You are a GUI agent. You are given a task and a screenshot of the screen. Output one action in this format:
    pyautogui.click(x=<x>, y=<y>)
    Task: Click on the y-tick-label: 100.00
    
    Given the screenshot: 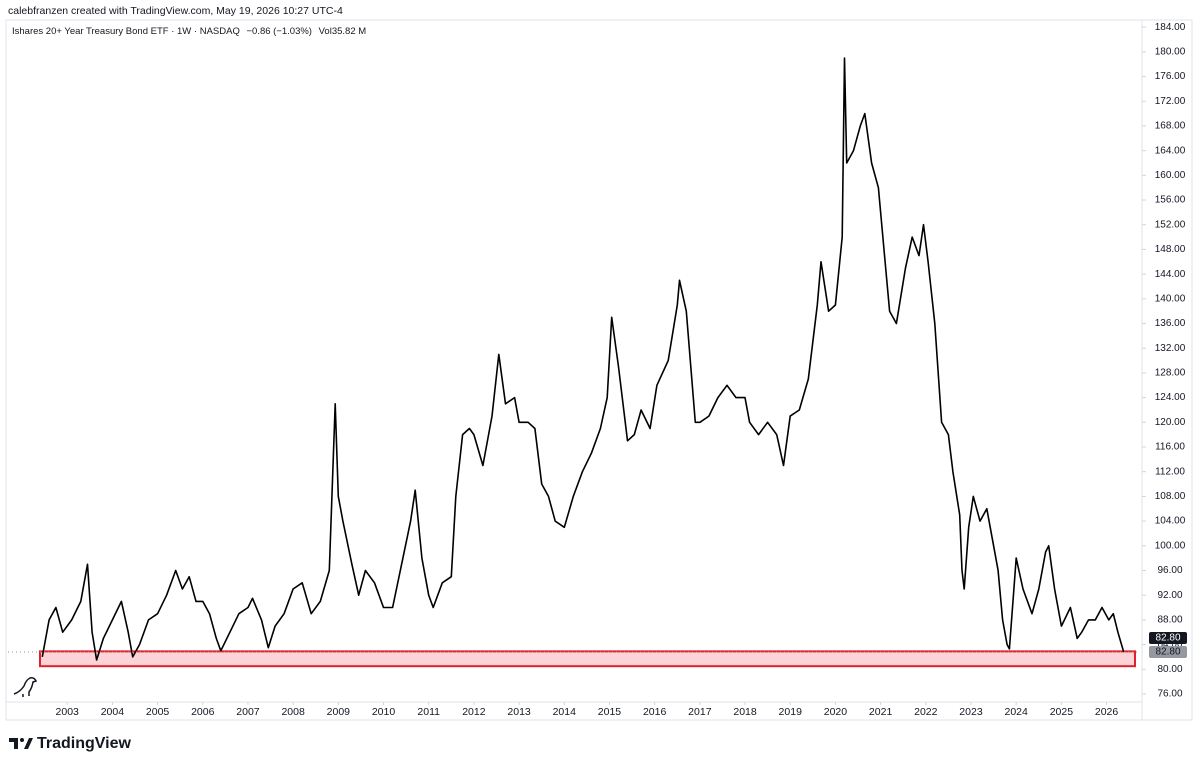 What is the action you would take?
    pyautogui.click(x=1170, y=545)
    